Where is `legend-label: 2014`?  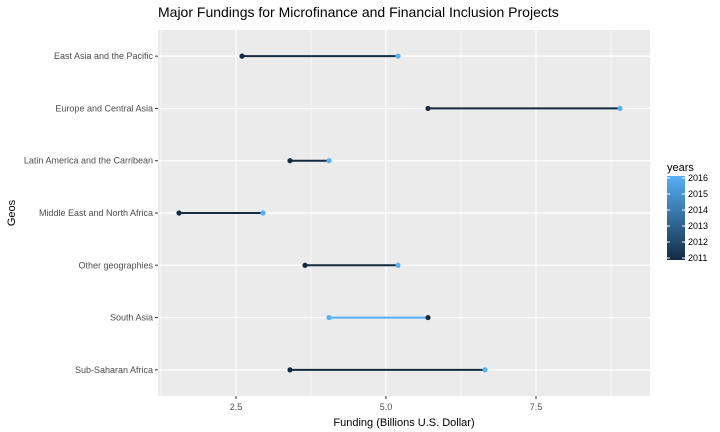
legend-label: 2014 is located at coordinates (698, 210).